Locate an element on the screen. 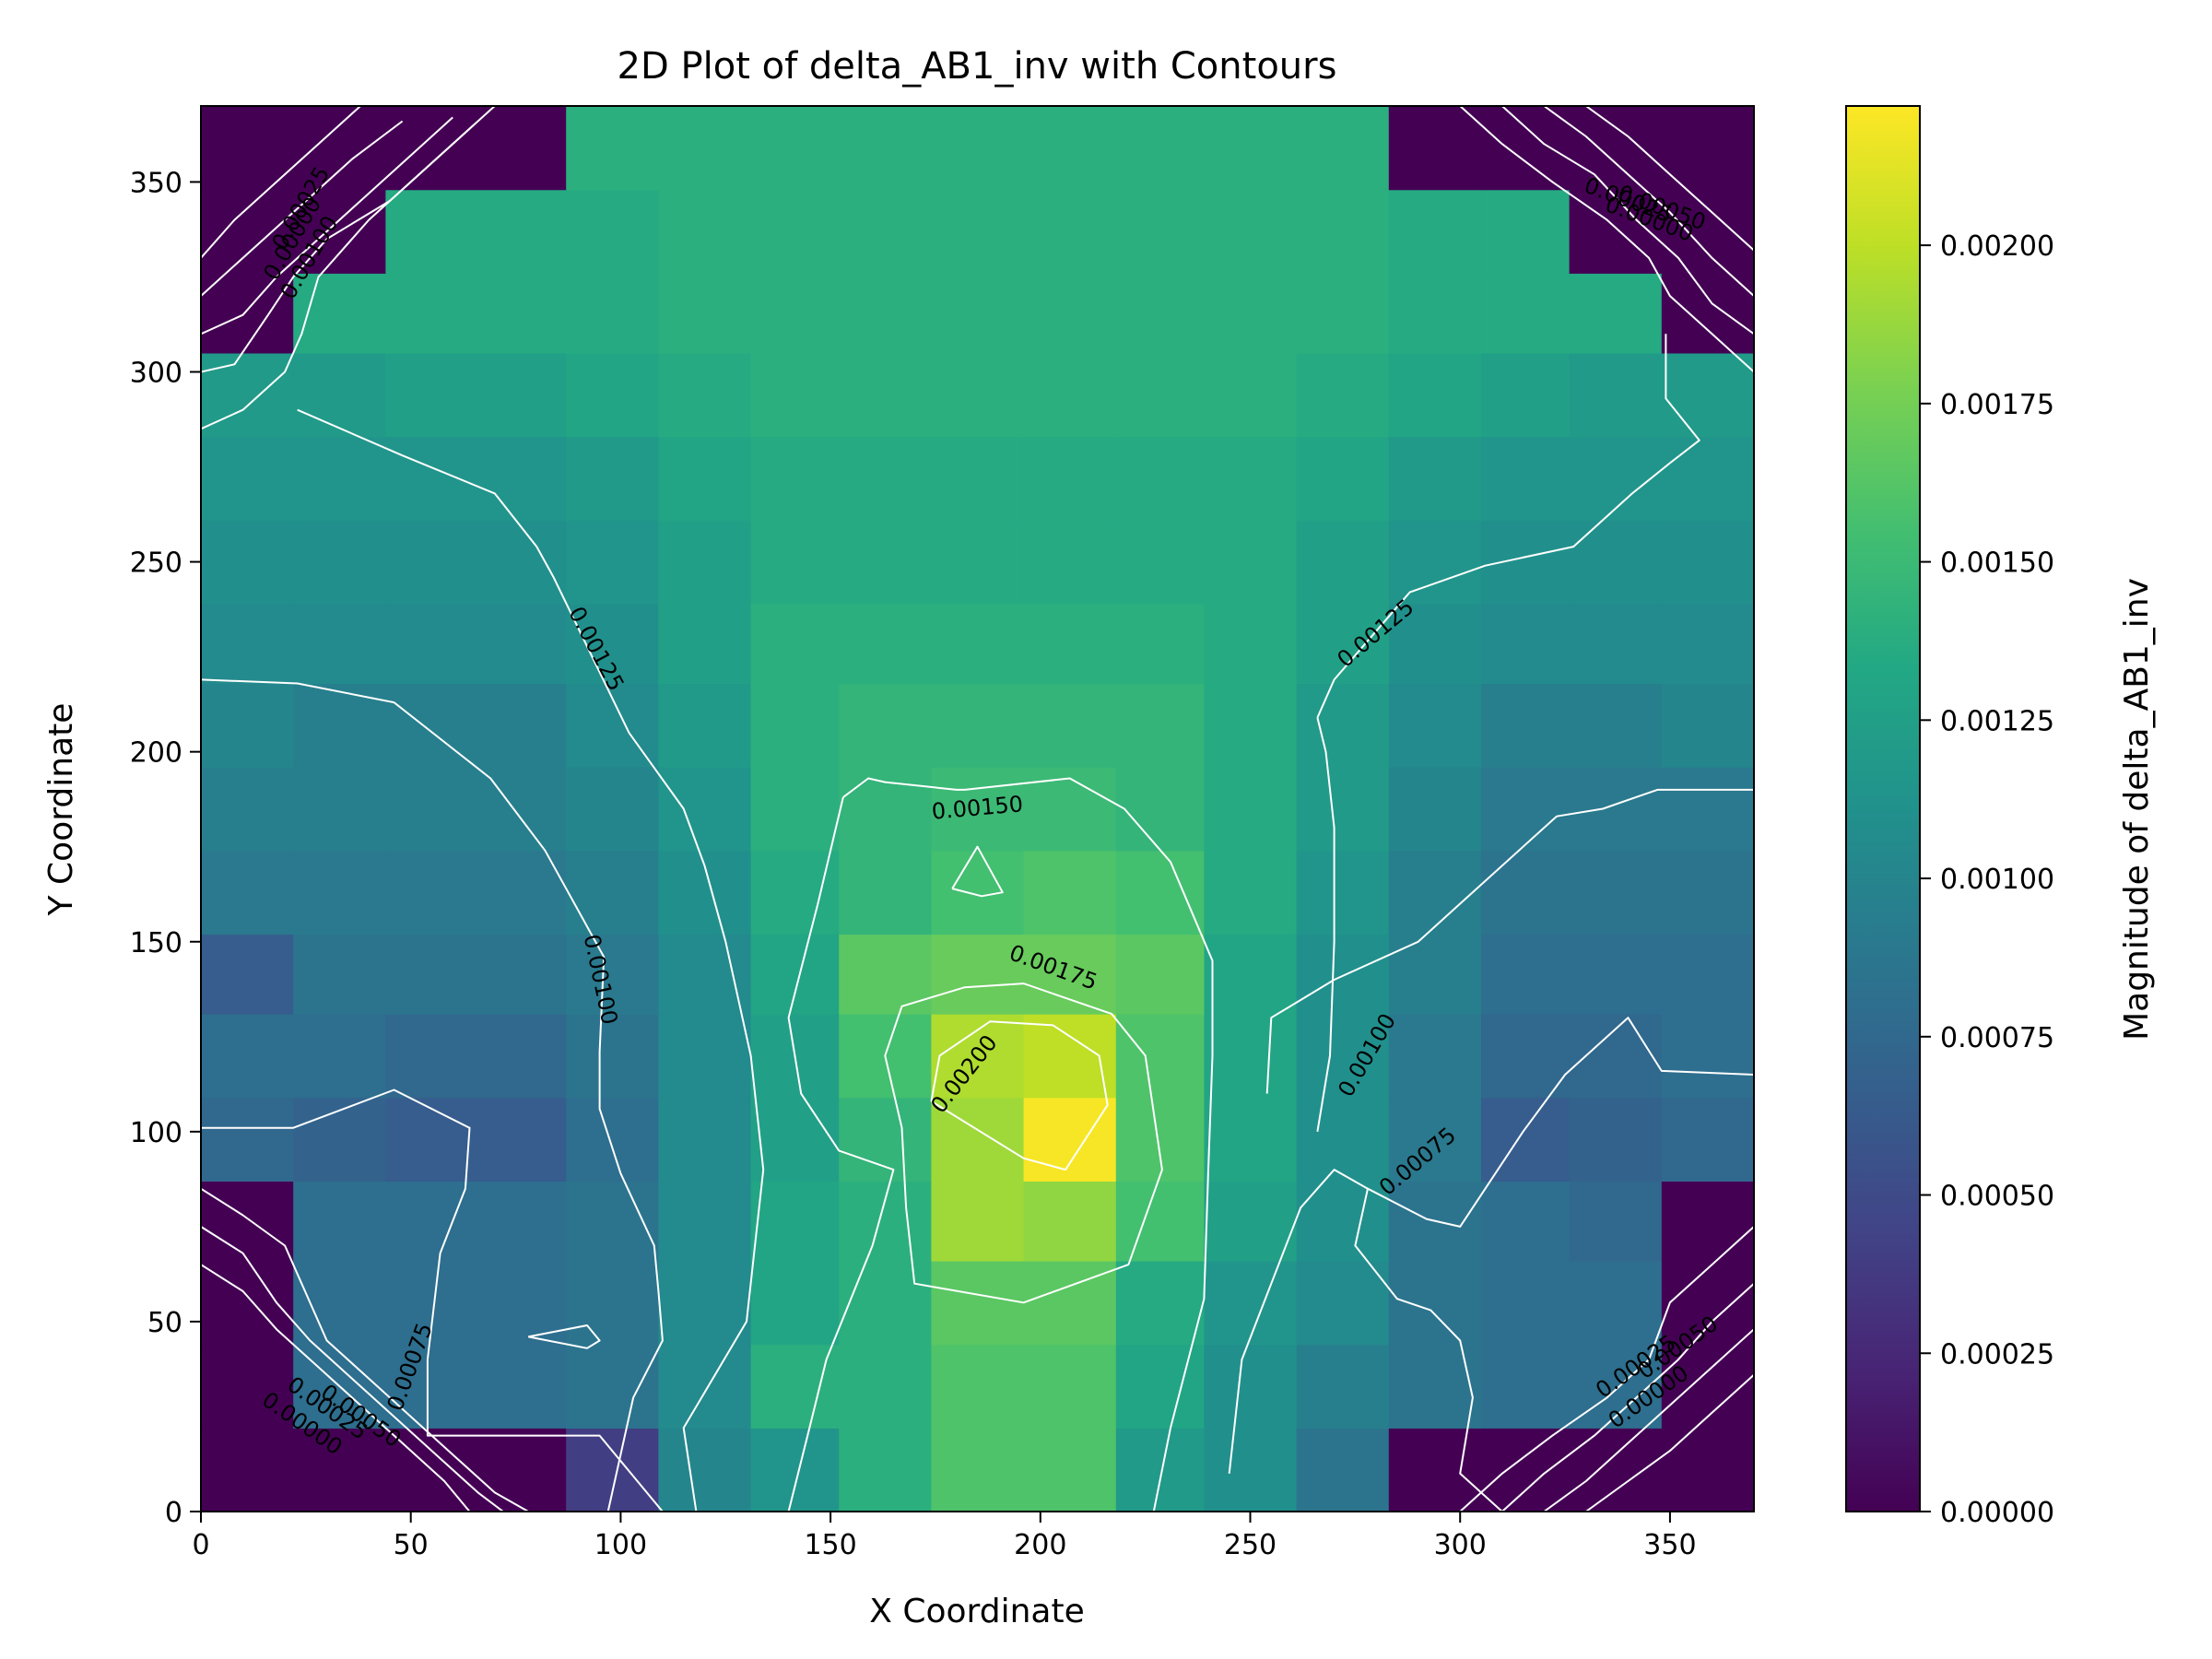  x-tick-label: 250 is located at coordinates (1250, 1545).